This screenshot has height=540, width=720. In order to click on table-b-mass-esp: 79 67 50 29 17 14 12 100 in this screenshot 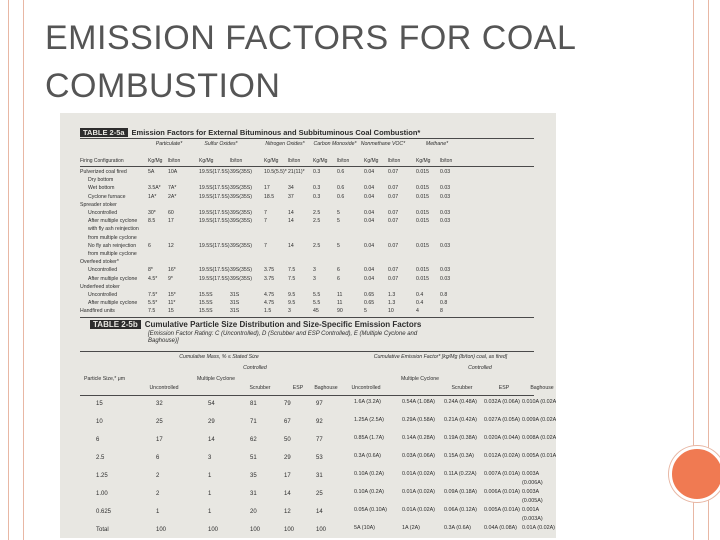, I will do `click(289, 468)`.